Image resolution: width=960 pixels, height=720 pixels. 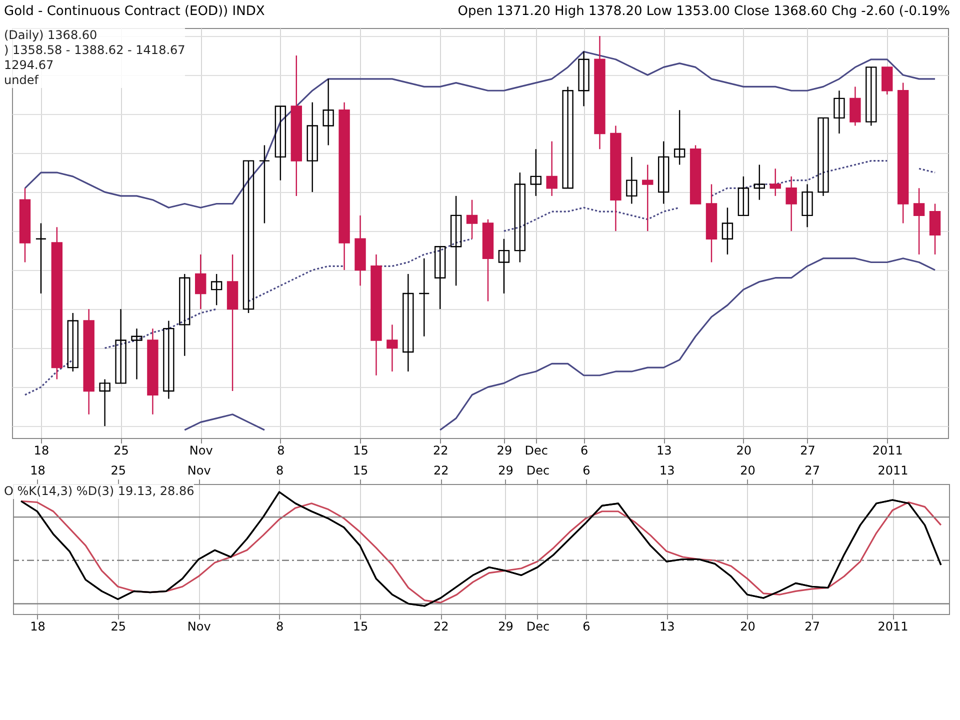 I want to click on category-label: Dec, so click(x=538, y=471).